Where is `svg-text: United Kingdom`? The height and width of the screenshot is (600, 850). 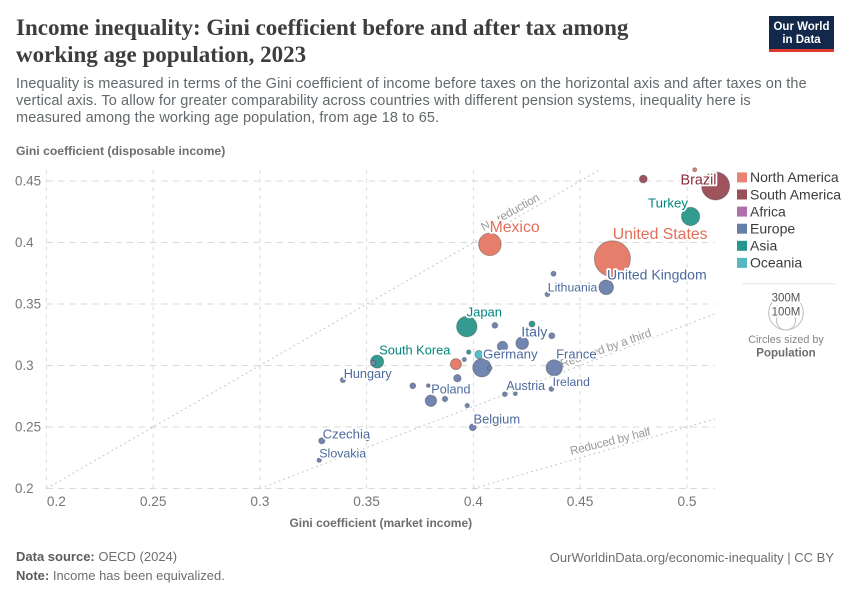
svg-text: United Kingdom is located at coordinates (657, 274).